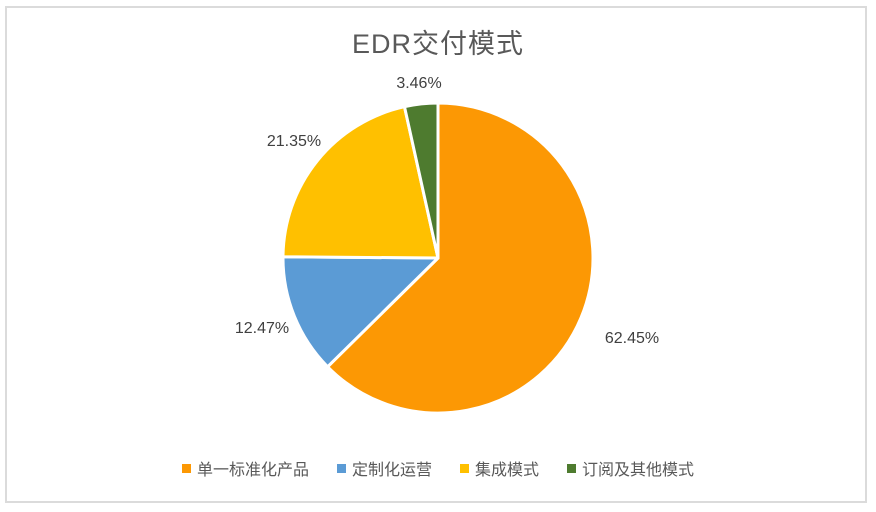  Describe the element at coordinates (391, 470) in the screenshot. I see `legend-label: 定制化运营` at that location.